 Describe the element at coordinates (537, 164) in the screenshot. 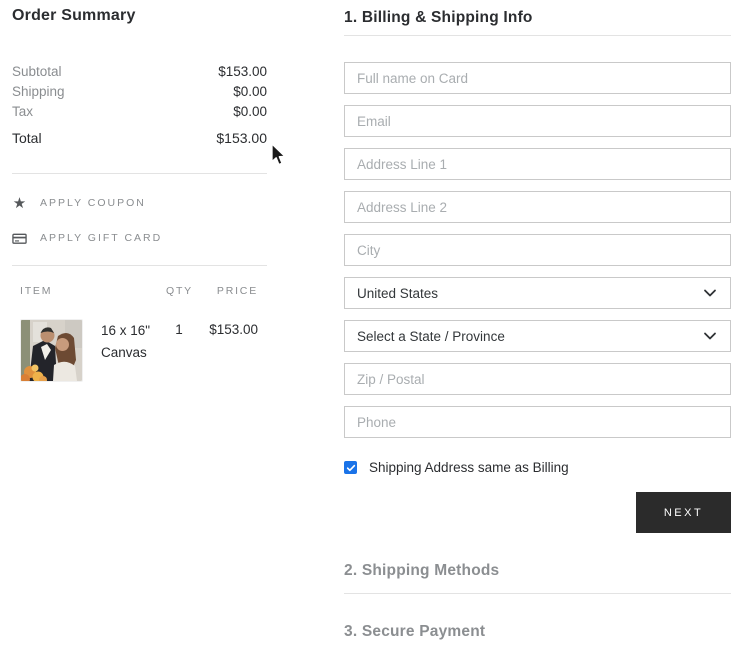

I see `address1-input` at that location.